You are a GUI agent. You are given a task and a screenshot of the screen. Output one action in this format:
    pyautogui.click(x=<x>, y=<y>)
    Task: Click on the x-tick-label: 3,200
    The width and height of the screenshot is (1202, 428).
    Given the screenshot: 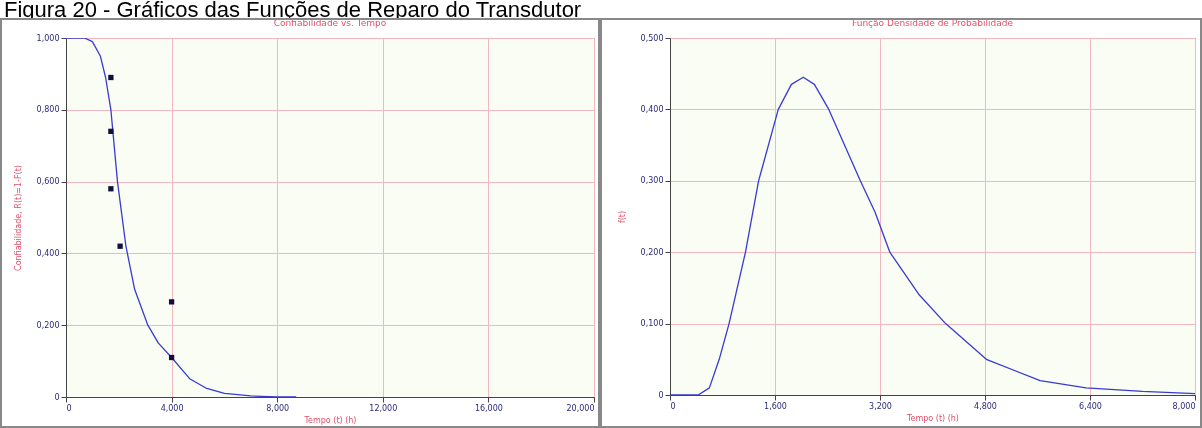 What is the action you would take?
    pyautogui.click(x=880, y=406)
    